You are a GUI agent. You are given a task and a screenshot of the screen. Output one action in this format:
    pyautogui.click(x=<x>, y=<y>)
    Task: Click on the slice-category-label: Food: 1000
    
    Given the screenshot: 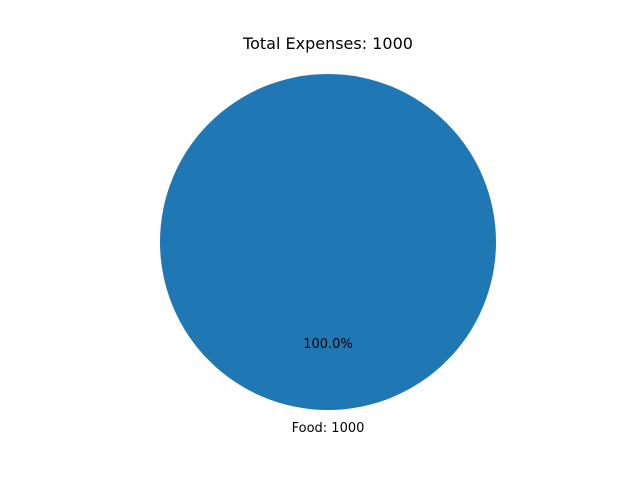 What is the action you would take?
    pyautogui.click(x=328, y=428)
    